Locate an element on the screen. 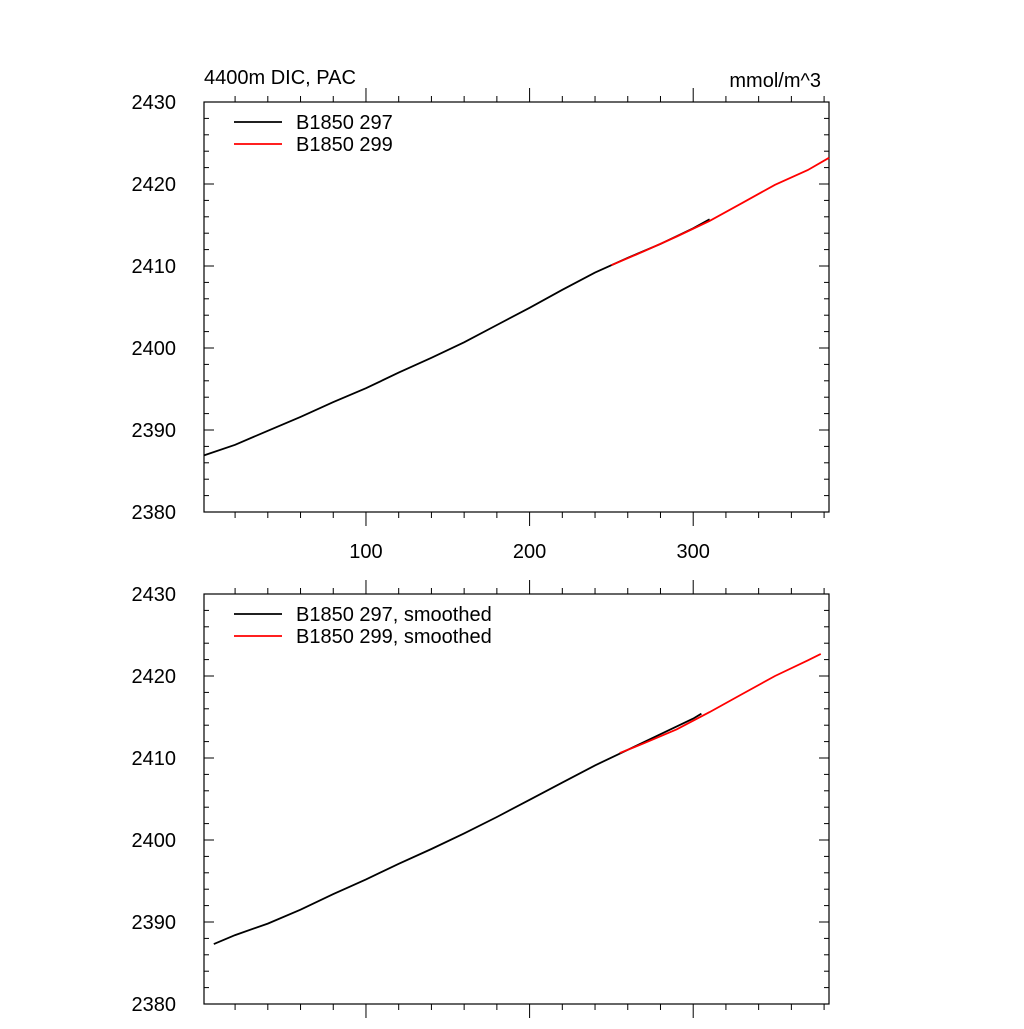 This screenshot has height=1029, width=1024. units-label: mmol/m^3 is located at coordinates (775, 81).